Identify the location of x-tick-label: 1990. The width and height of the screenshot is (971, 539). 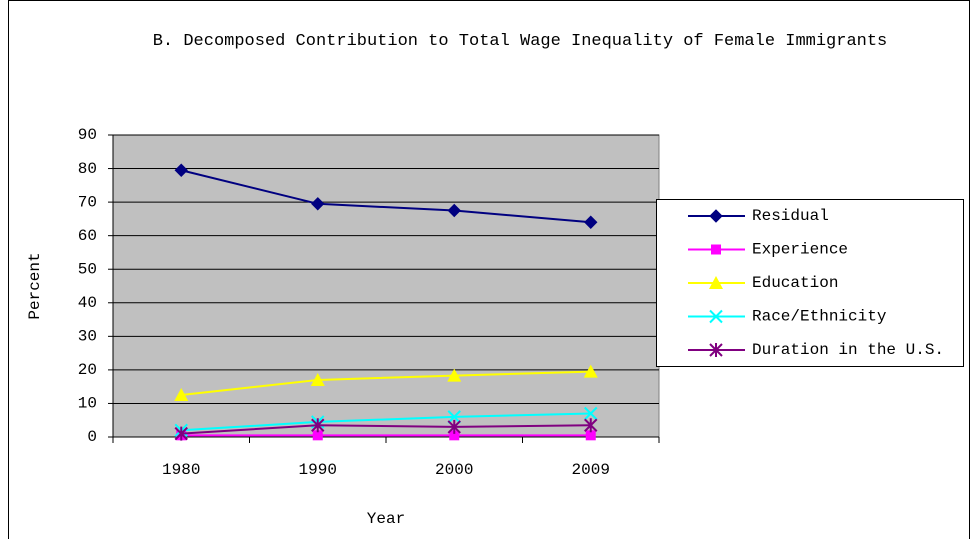
(318, 470).